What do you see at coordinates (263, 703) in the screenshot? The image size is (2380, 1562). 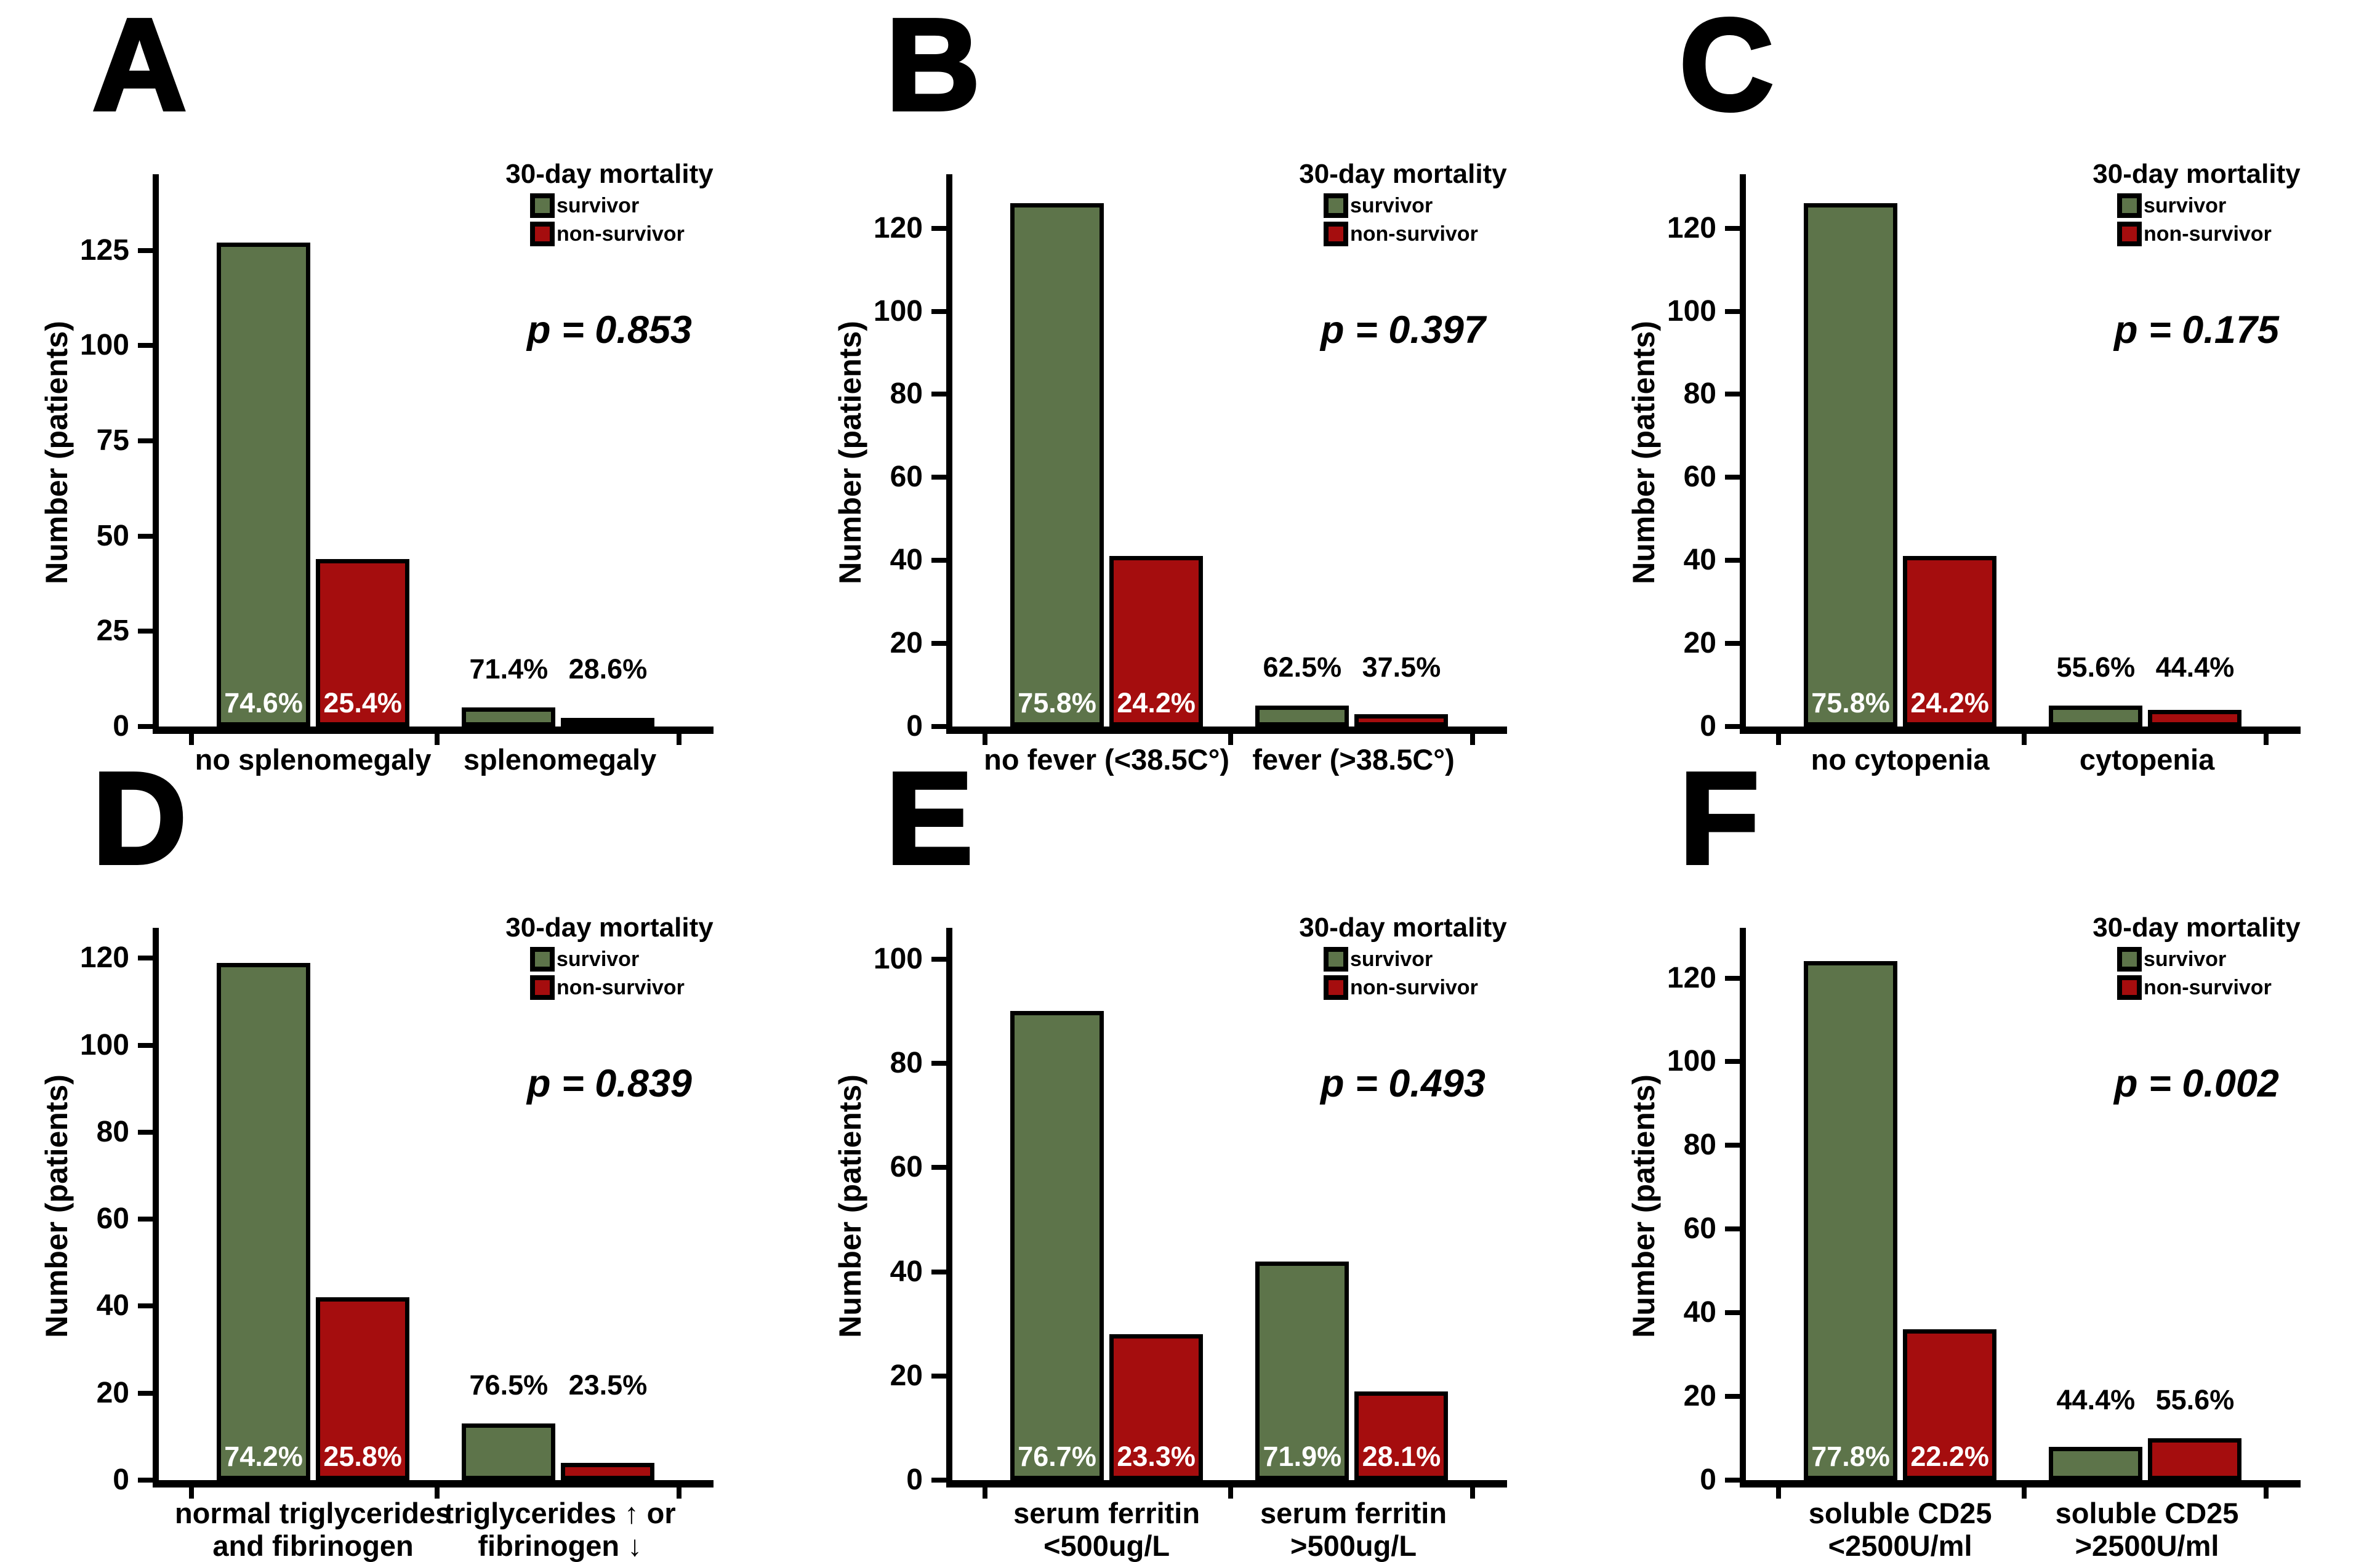 I see `pct-label: 74.6%` at bounding box center [263, 703].